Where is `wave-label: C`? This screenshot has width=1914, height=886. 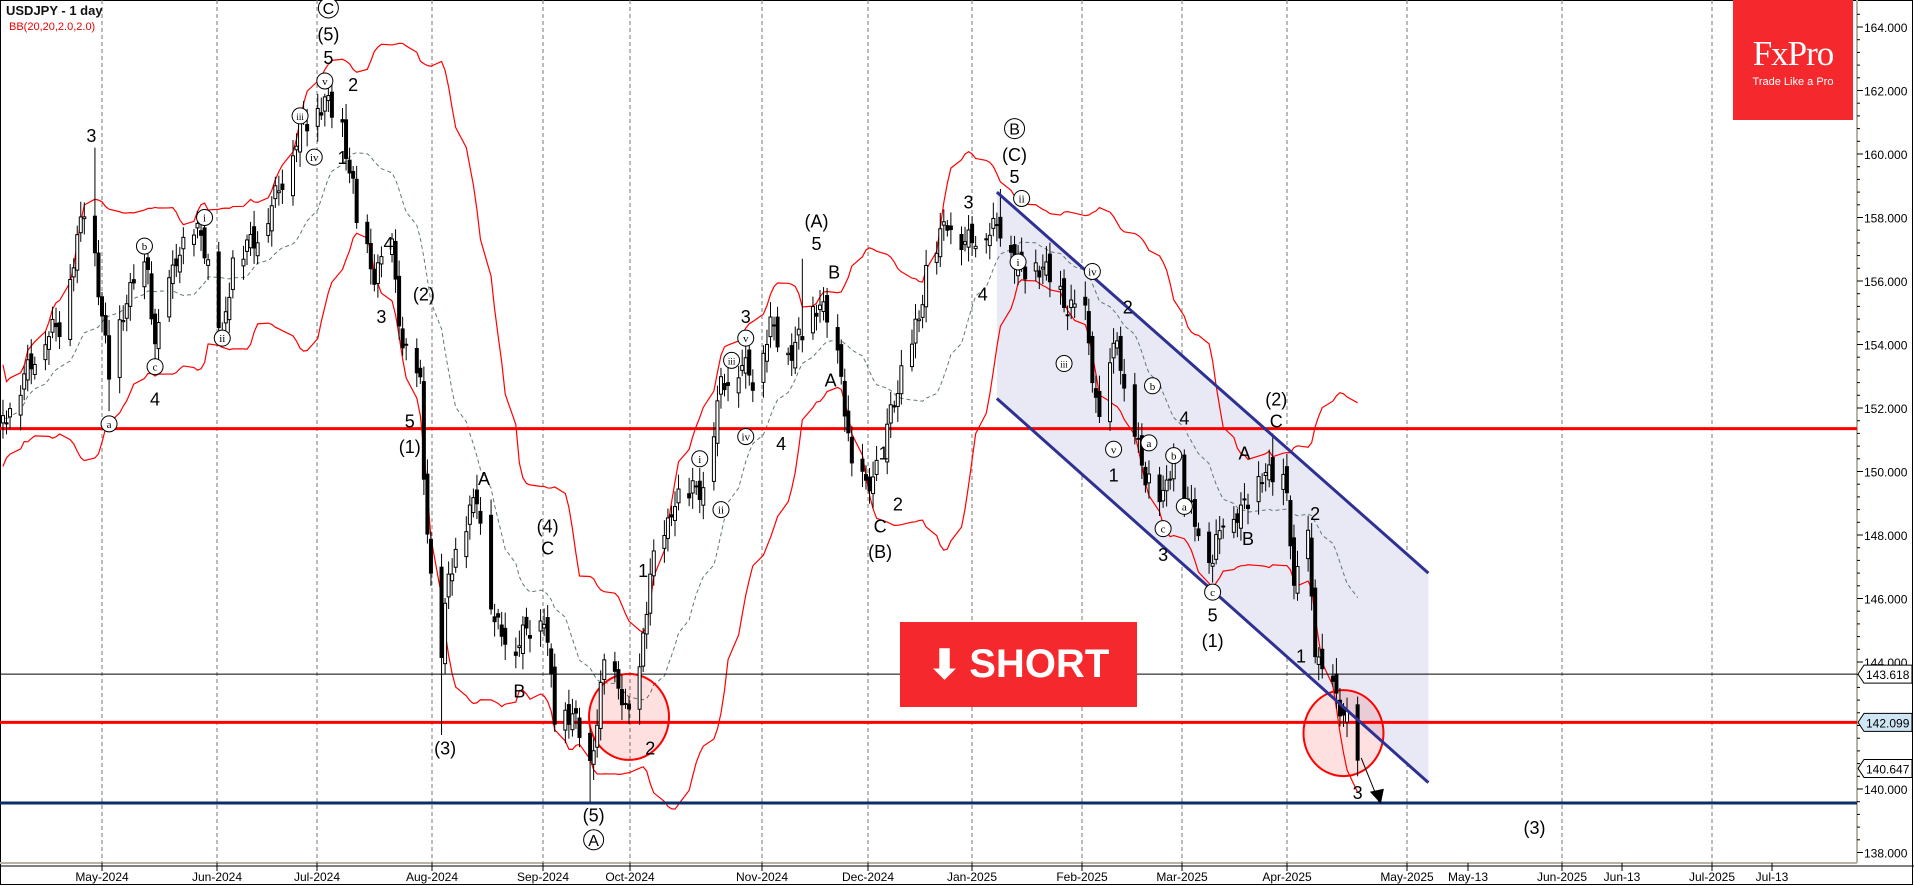
wave-label: C is located at coordinates (880, 526).